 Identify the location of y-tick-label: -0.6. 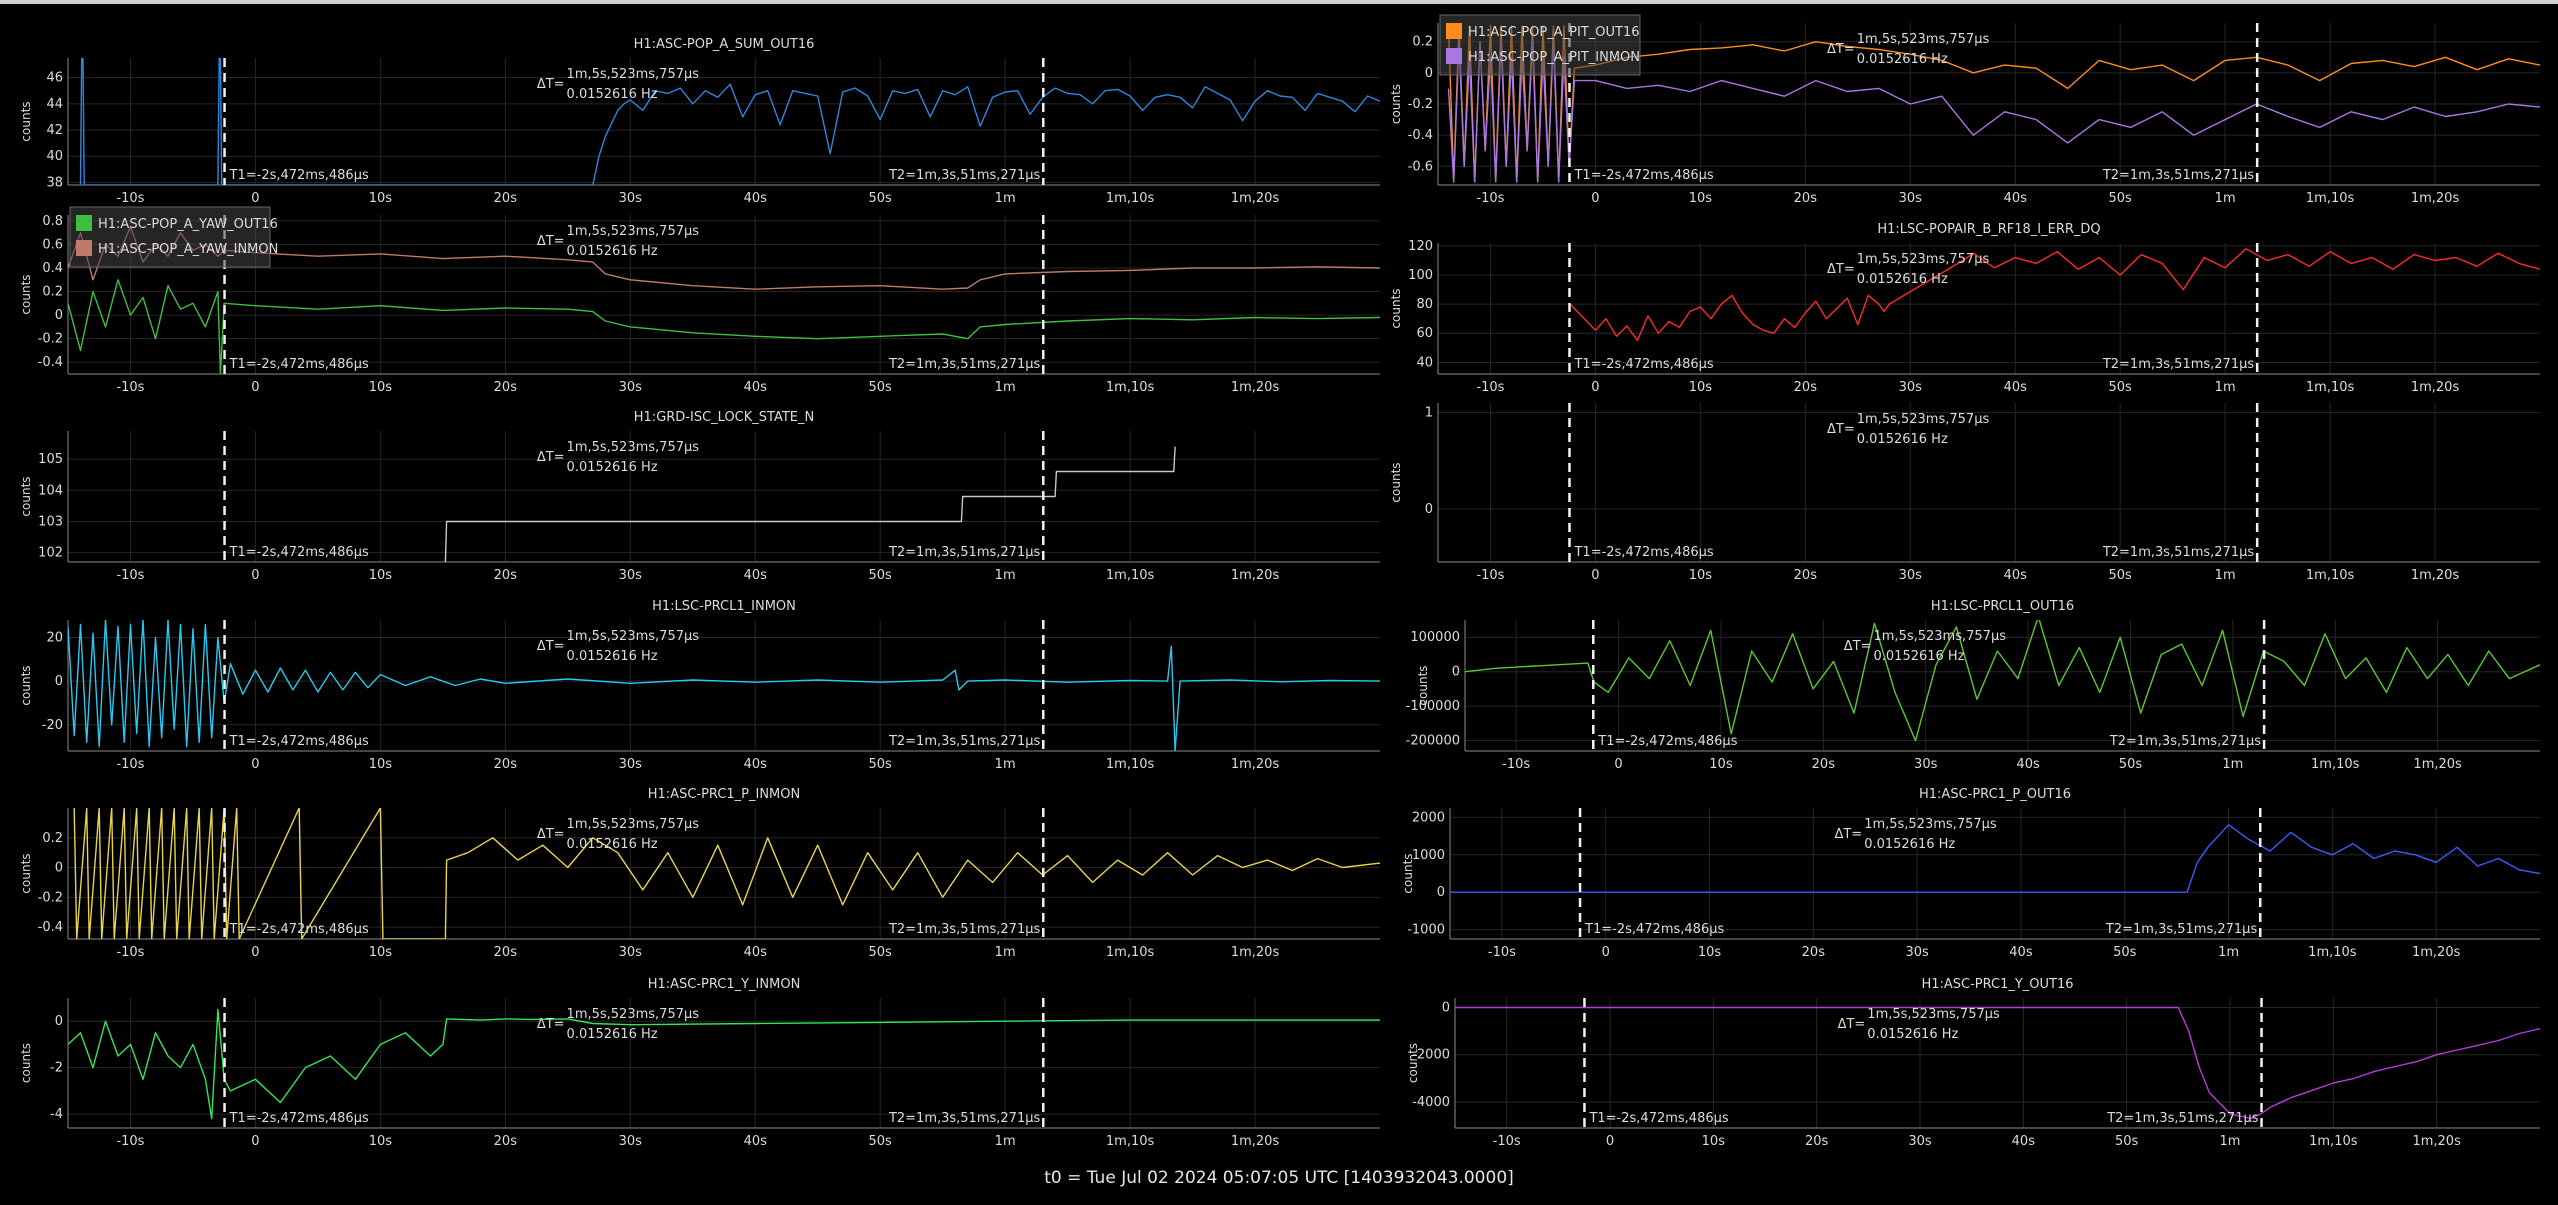
(1420, 166).